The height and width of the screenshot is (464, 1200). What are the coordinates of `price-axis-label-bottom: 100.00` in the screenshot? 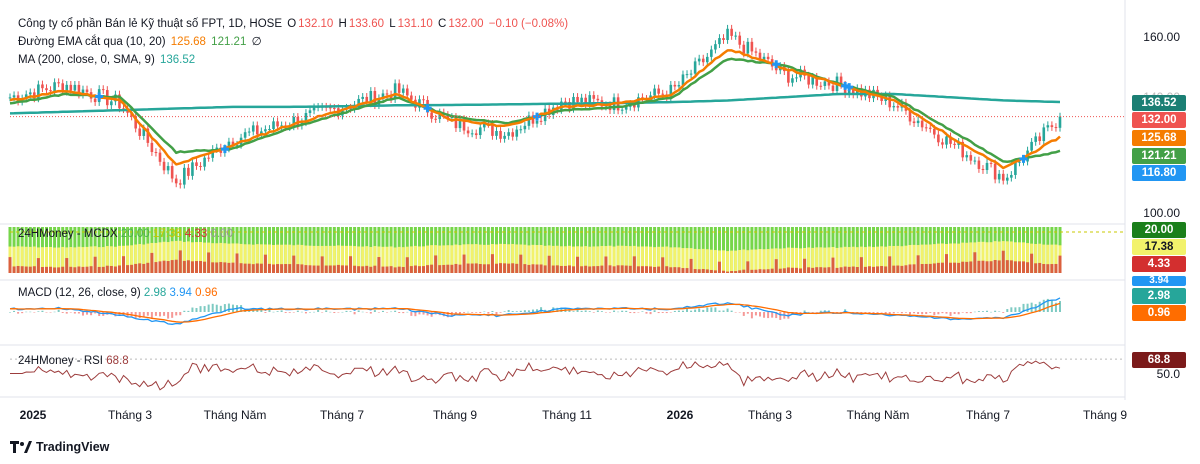 It's located at (1161, 213).